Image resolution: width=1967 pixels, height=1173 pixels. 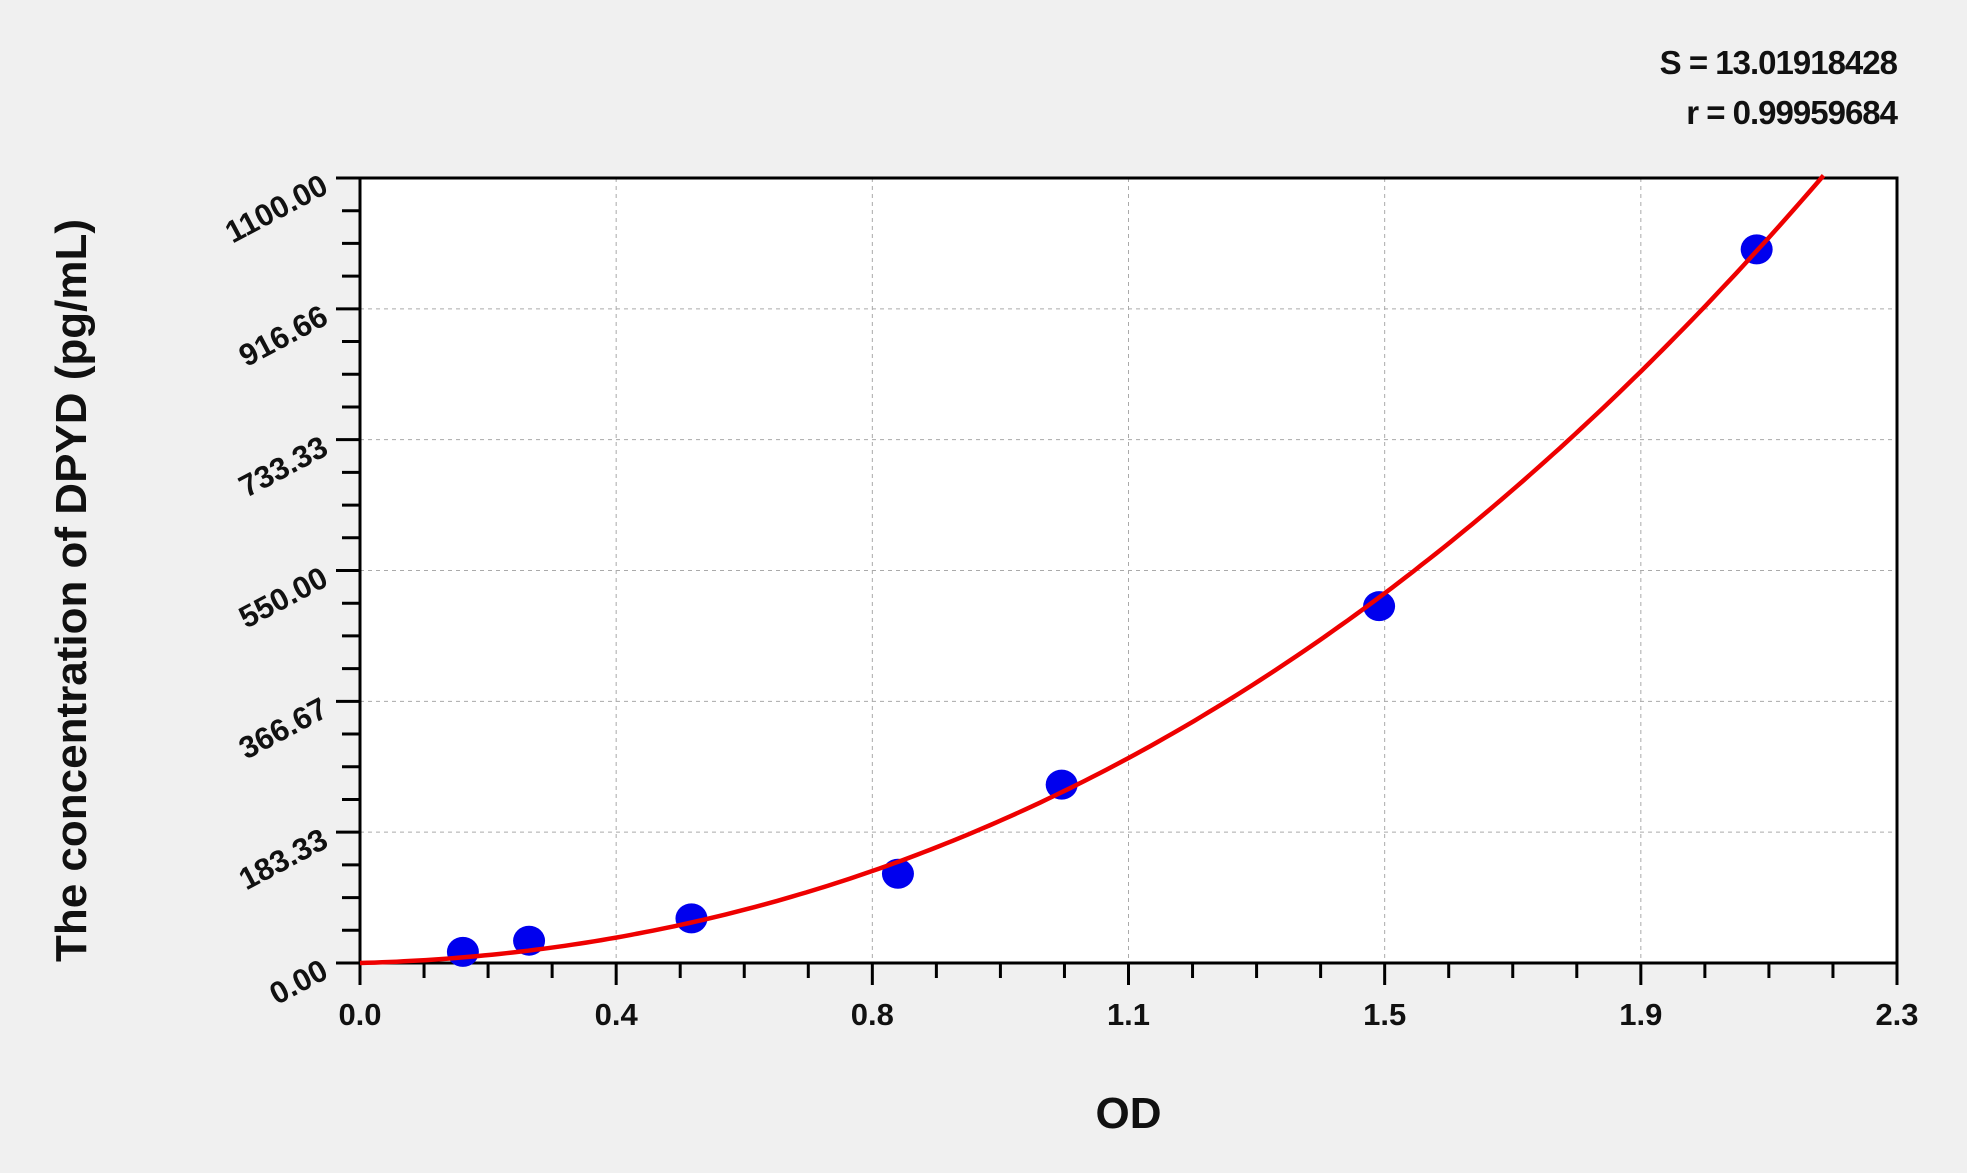 What do you see at coordinates (1896, 1014) in the screenshot?
I see `x-tick-label: 2.3` at bounding box center [1896, 1014].